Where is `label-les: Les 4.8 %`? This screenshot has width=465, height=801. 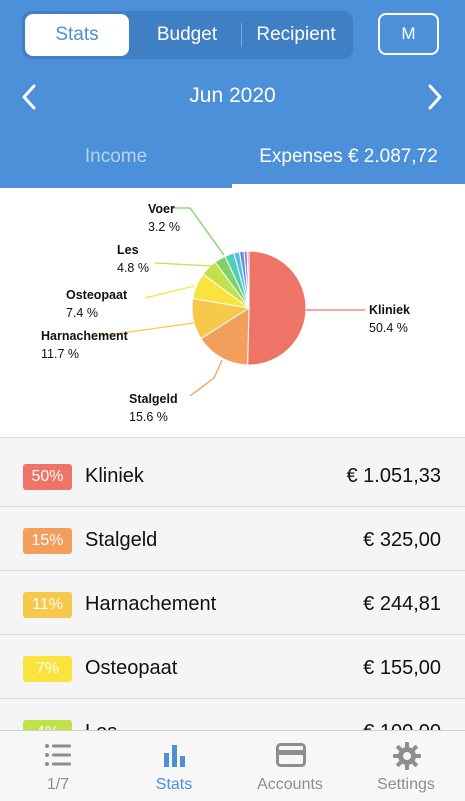
label-les: Les 4.8 % is located at coordinates (133, 259).